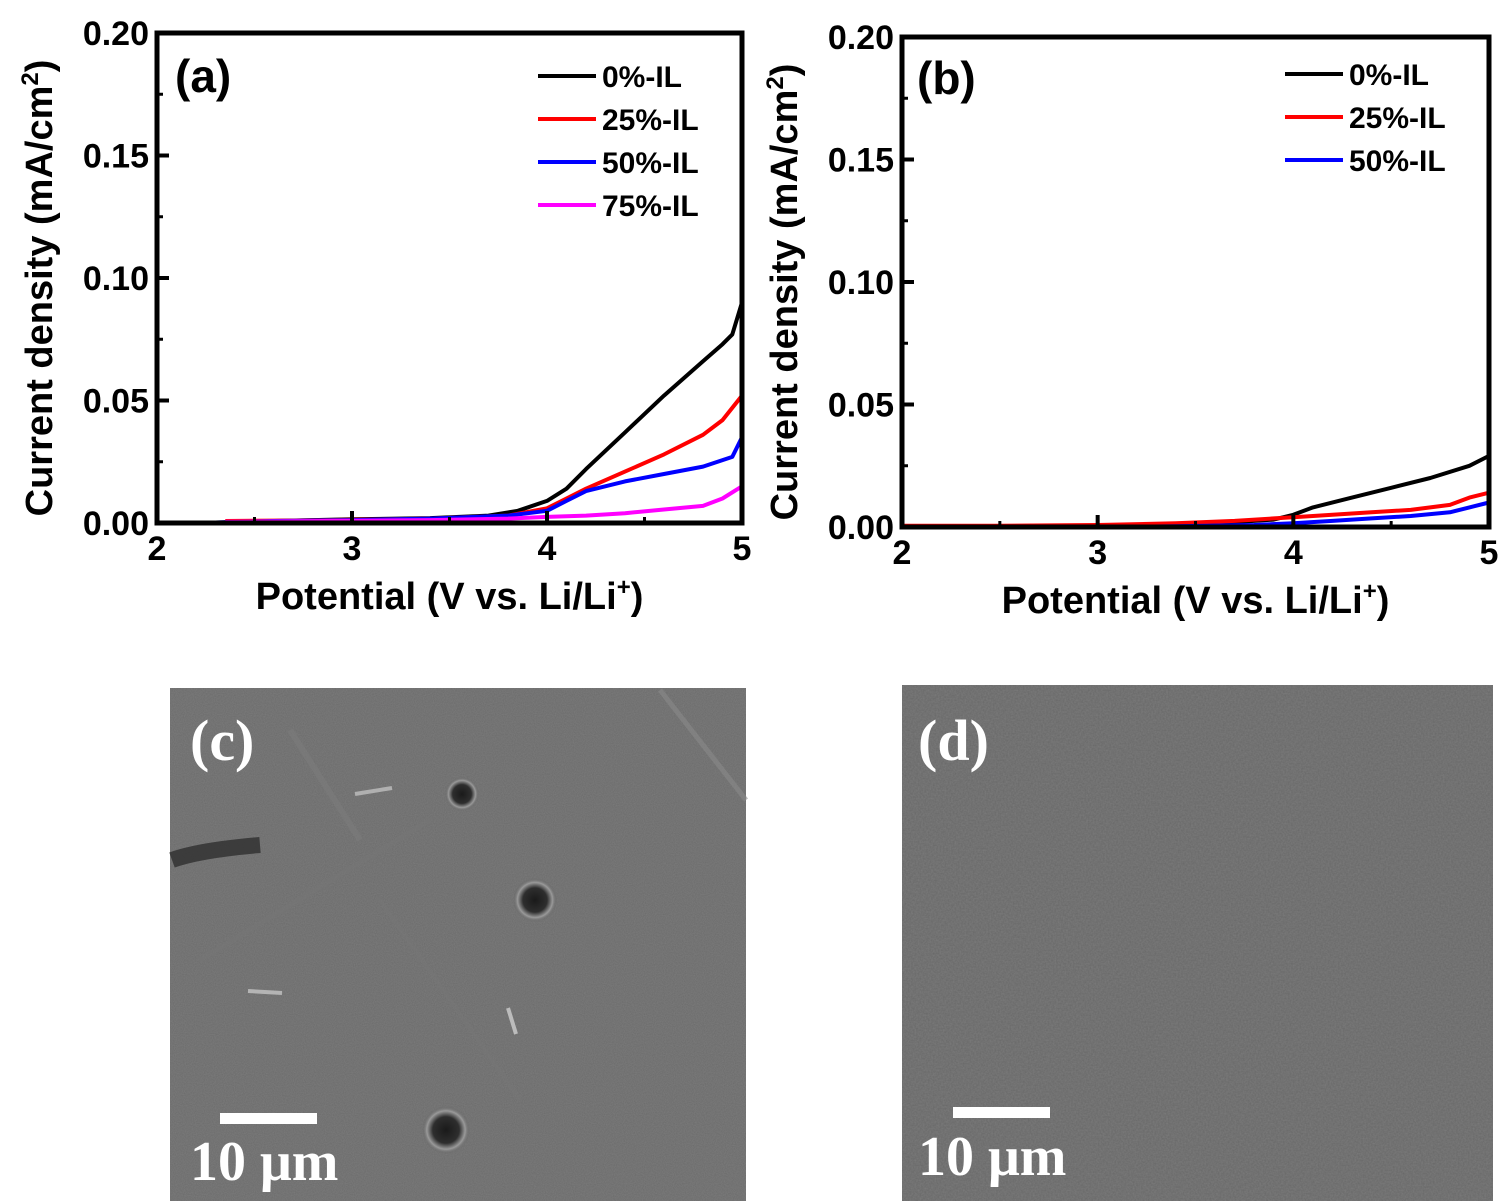 This screenshot has width=1504, height=1201. What do you see at coordinates (953, 740) in the screenshot?
I see `panel-label-d: (d)` at bounding box center [953, 740].